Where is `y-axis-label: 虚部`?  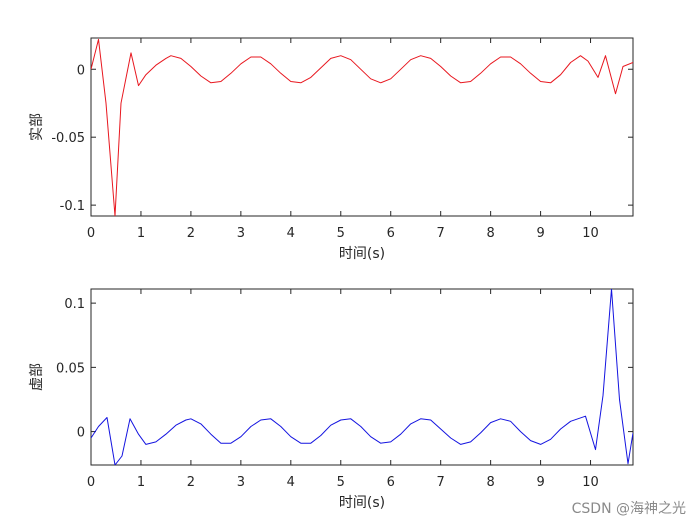 y-axis-label: 虚部 is located at coordinates (37, 377).